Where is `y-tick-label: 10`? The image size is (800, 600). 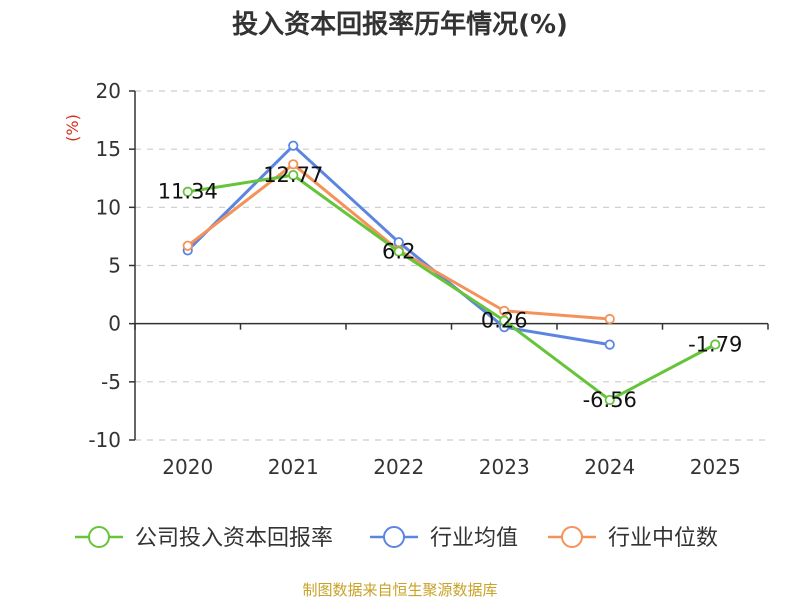
y-tick-label: 10 is located at coordinates (108, 207).